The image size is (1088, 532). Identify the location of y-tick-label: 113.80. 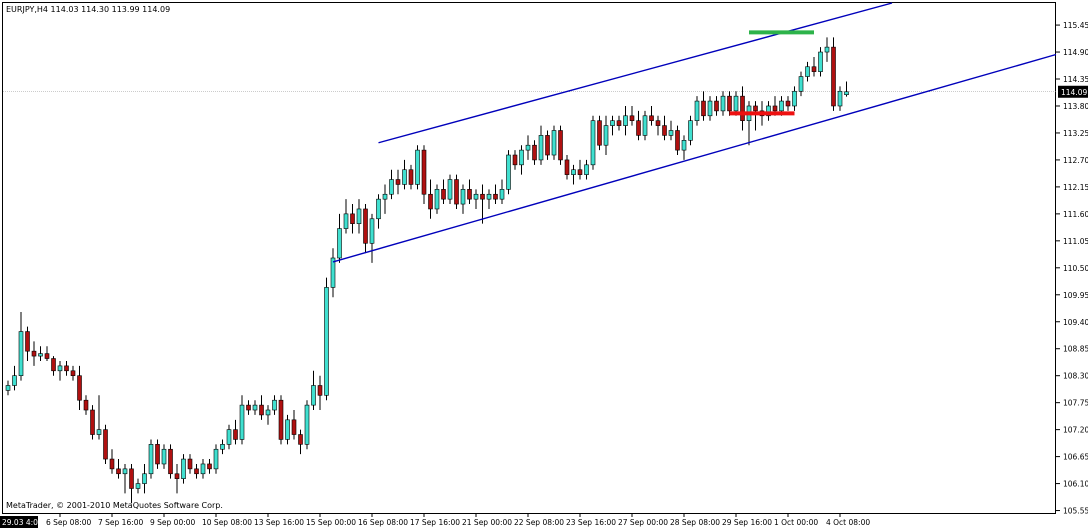
(1075, 106).